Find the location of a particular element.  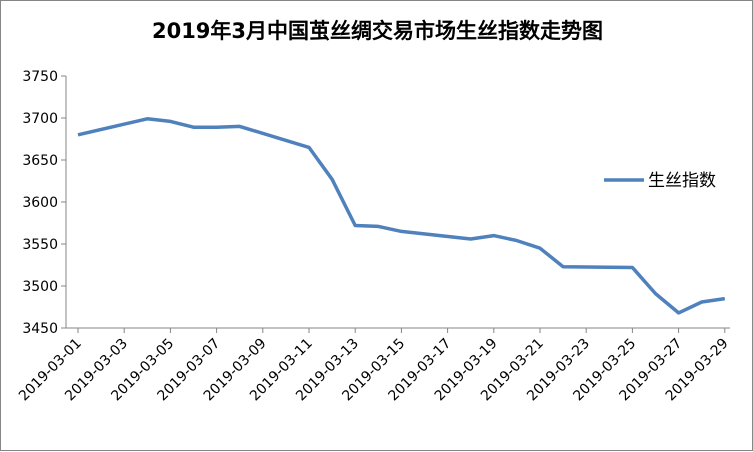

y-tick-label: 3450 is located at coordinates (40, 329).